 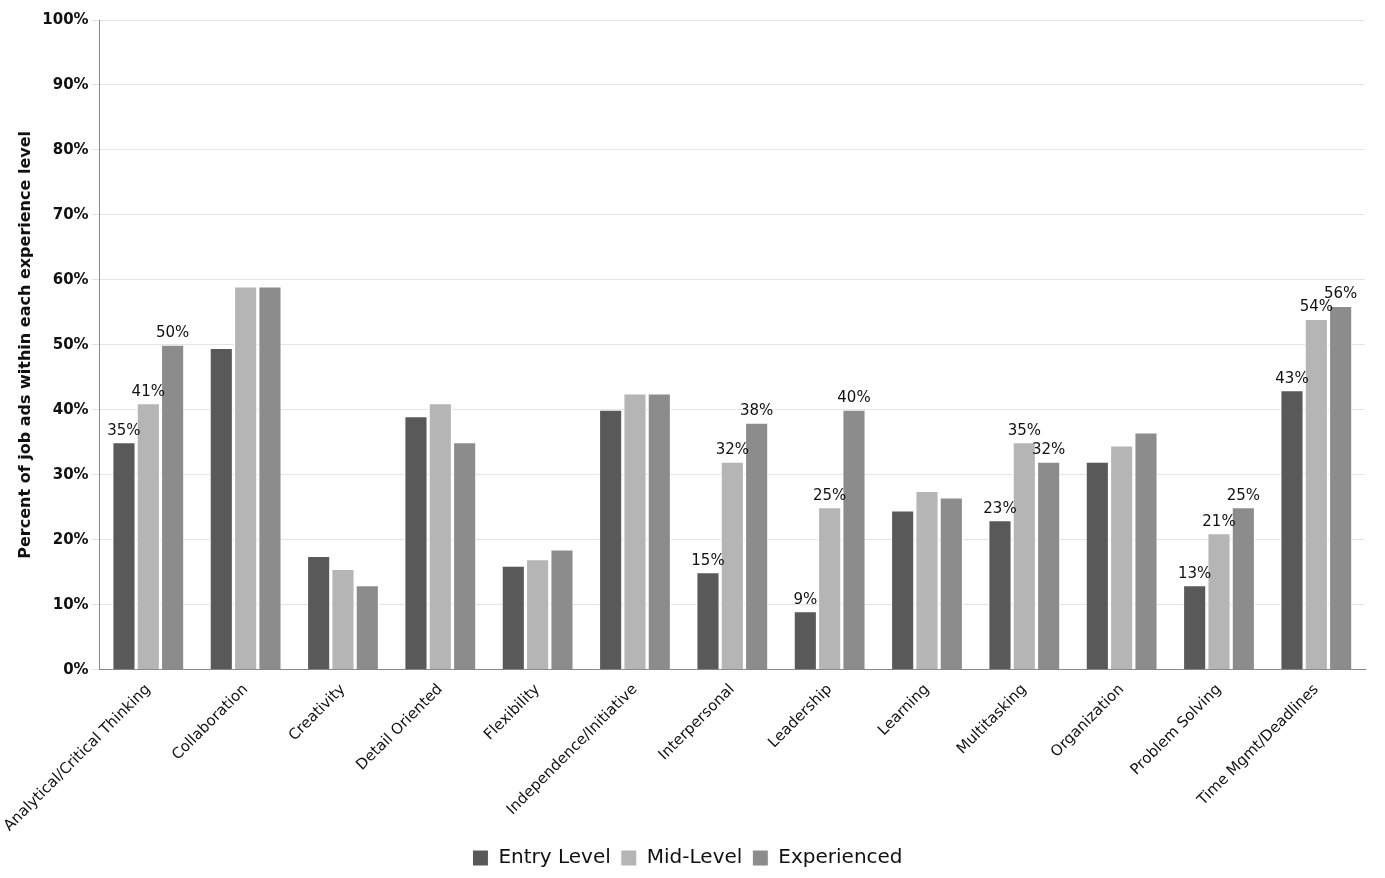 What do you see at coordinates (76, 668) in the screenshot?
I see `y-tick-label: 0%` at bounding box center [76, 668].